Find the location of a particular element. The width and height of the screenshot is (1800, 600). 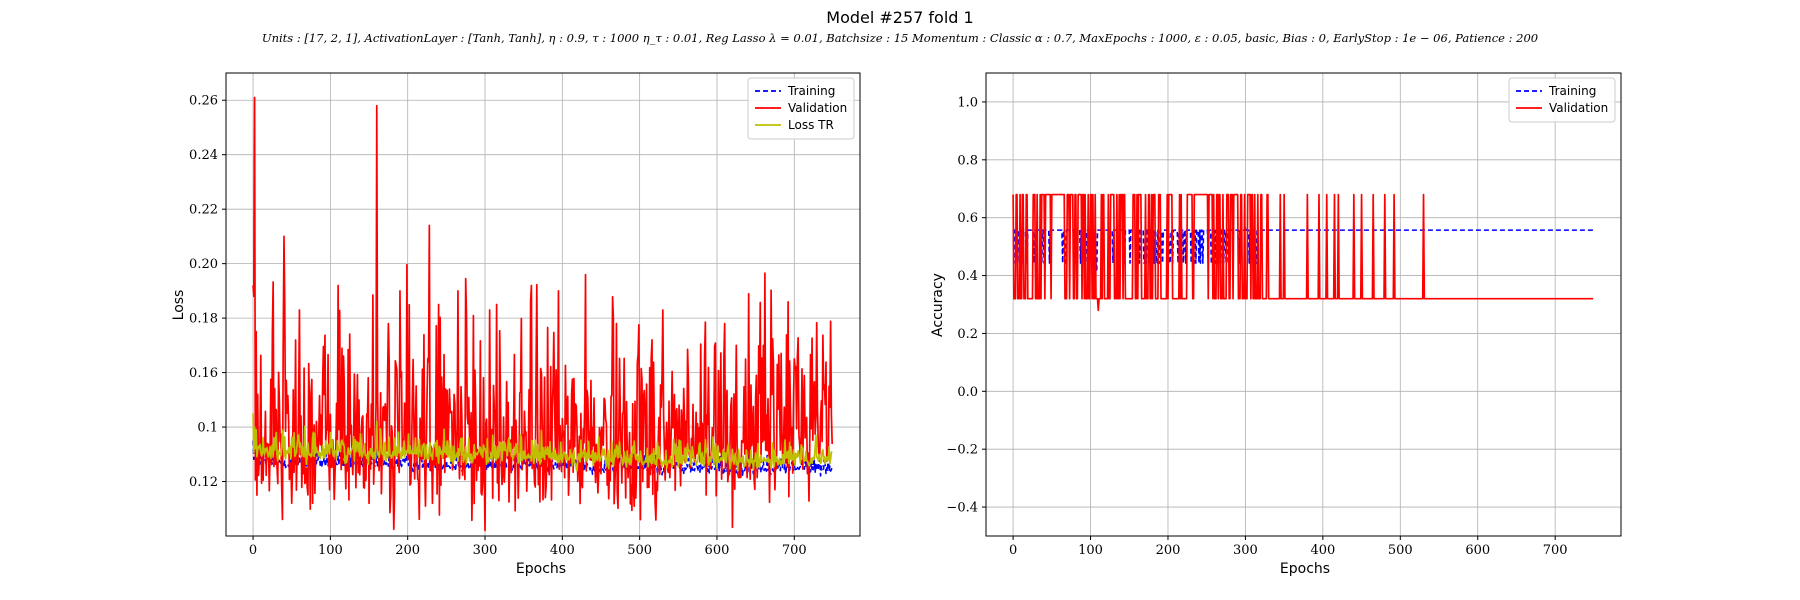

loss-ytick-label: 0.18 is located at coordinates (203, 319).